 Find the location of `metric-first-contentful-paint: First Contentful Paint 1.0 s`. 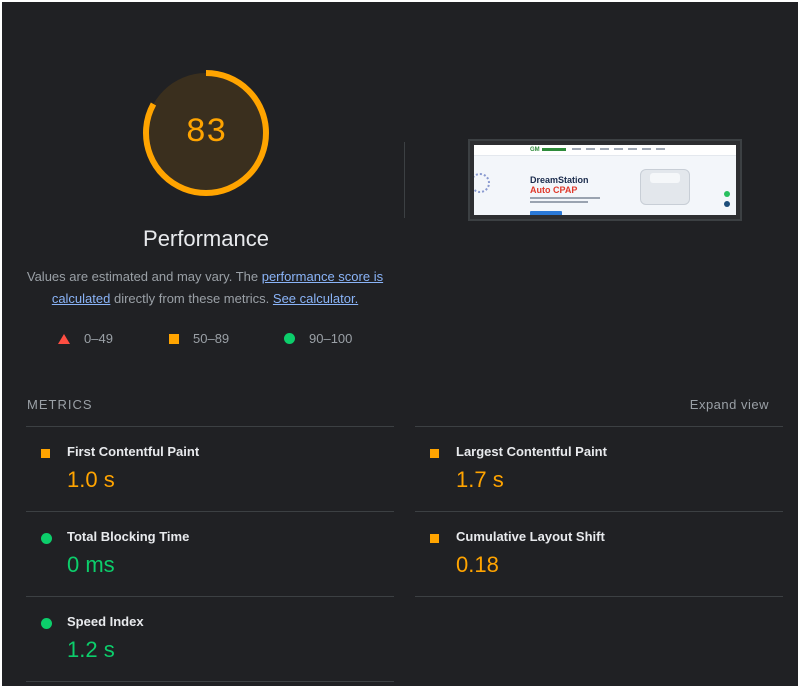

metric-first-contentful-paint: First Contentful Paint 1.0 s is located at coordinates (209, 469).